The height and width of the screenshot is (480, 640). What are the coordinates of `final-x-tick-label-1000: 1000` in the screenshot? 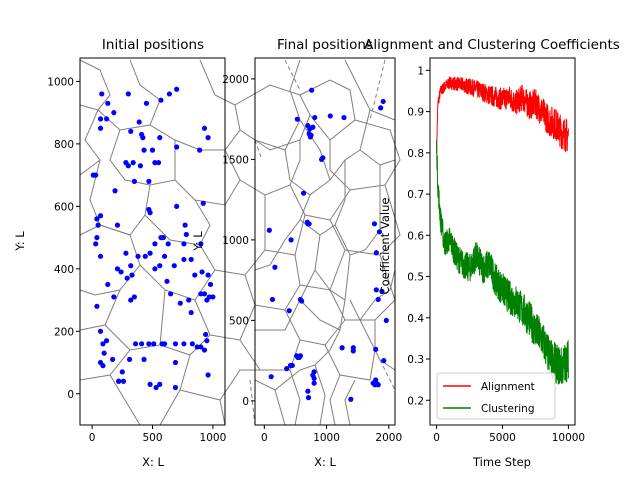 It's located at (326, 438).